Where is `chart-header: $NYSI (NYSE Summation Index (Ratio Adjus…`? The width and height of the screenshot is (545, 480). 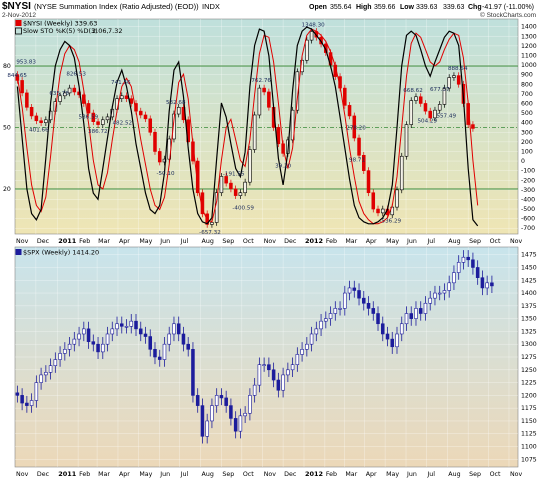
chart-header: $NYSI (NYSE Summation Index (Ratio Adjus… is located at coordinates (269, 10).